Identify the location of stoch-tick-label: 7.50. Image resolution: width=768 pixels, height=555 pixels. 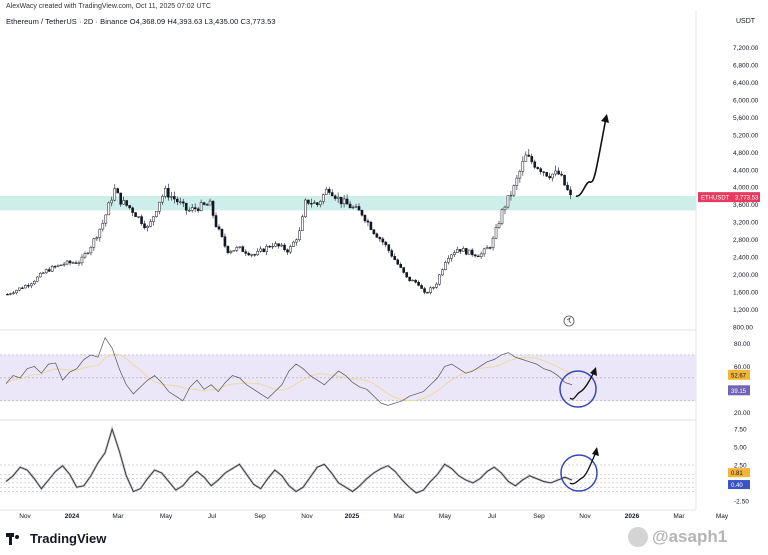
(740, 430).